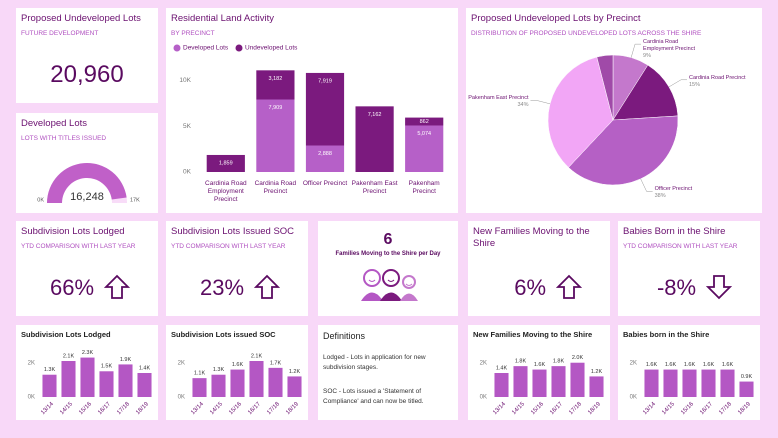 This screenshot has height=438, width=778. What do you see at coordinates (200, 374) in the screenshot?
I see `bar-value-label: 1.1K` at bounding box center [200, 374].